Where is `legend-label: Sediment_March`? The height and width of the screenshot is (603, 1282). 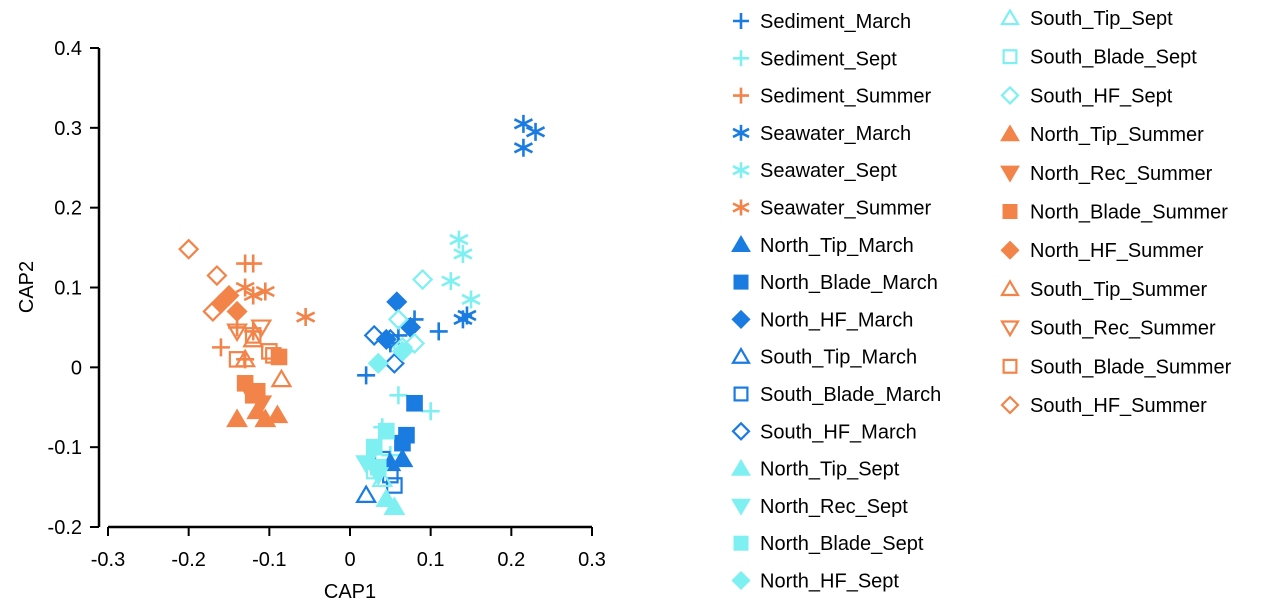 legend-label: Sediment_March is located at coordinates (835, 22).